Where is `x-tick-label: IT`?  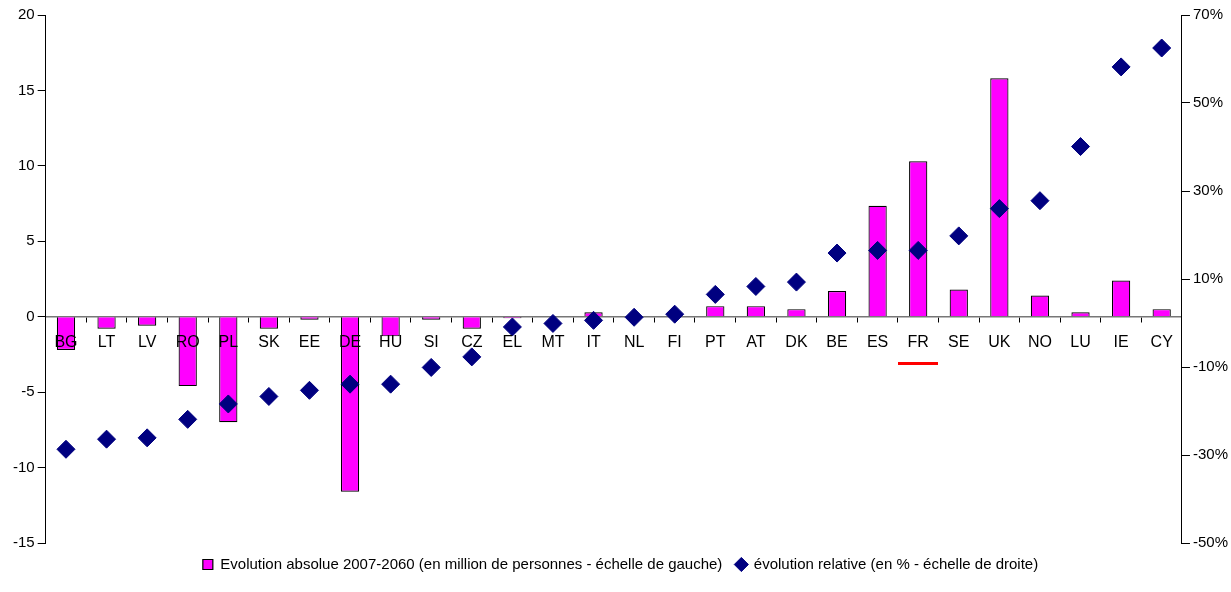 x-tick-label: IT is located at coordinates (593, 342).